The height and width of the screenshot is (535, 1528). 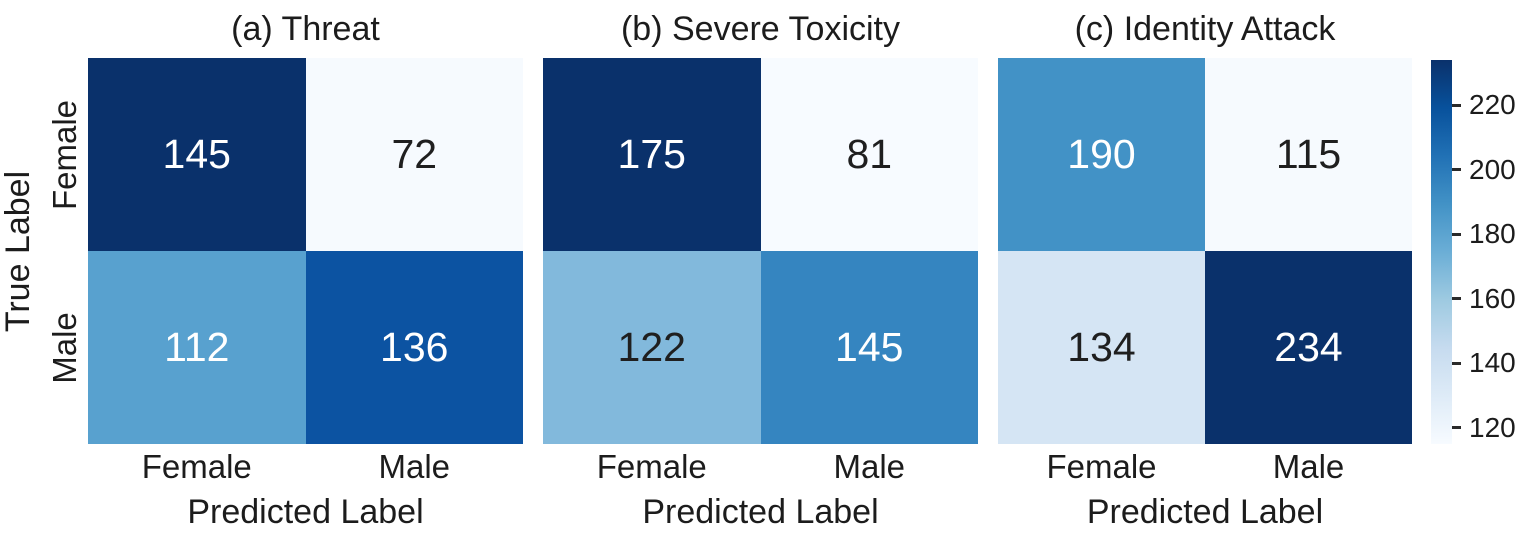 What do you see at coordinates (1205, 467) in the screenshot?
I see `x-ticks-identity-attack: Female Male` at bounding box center [1205, 467].